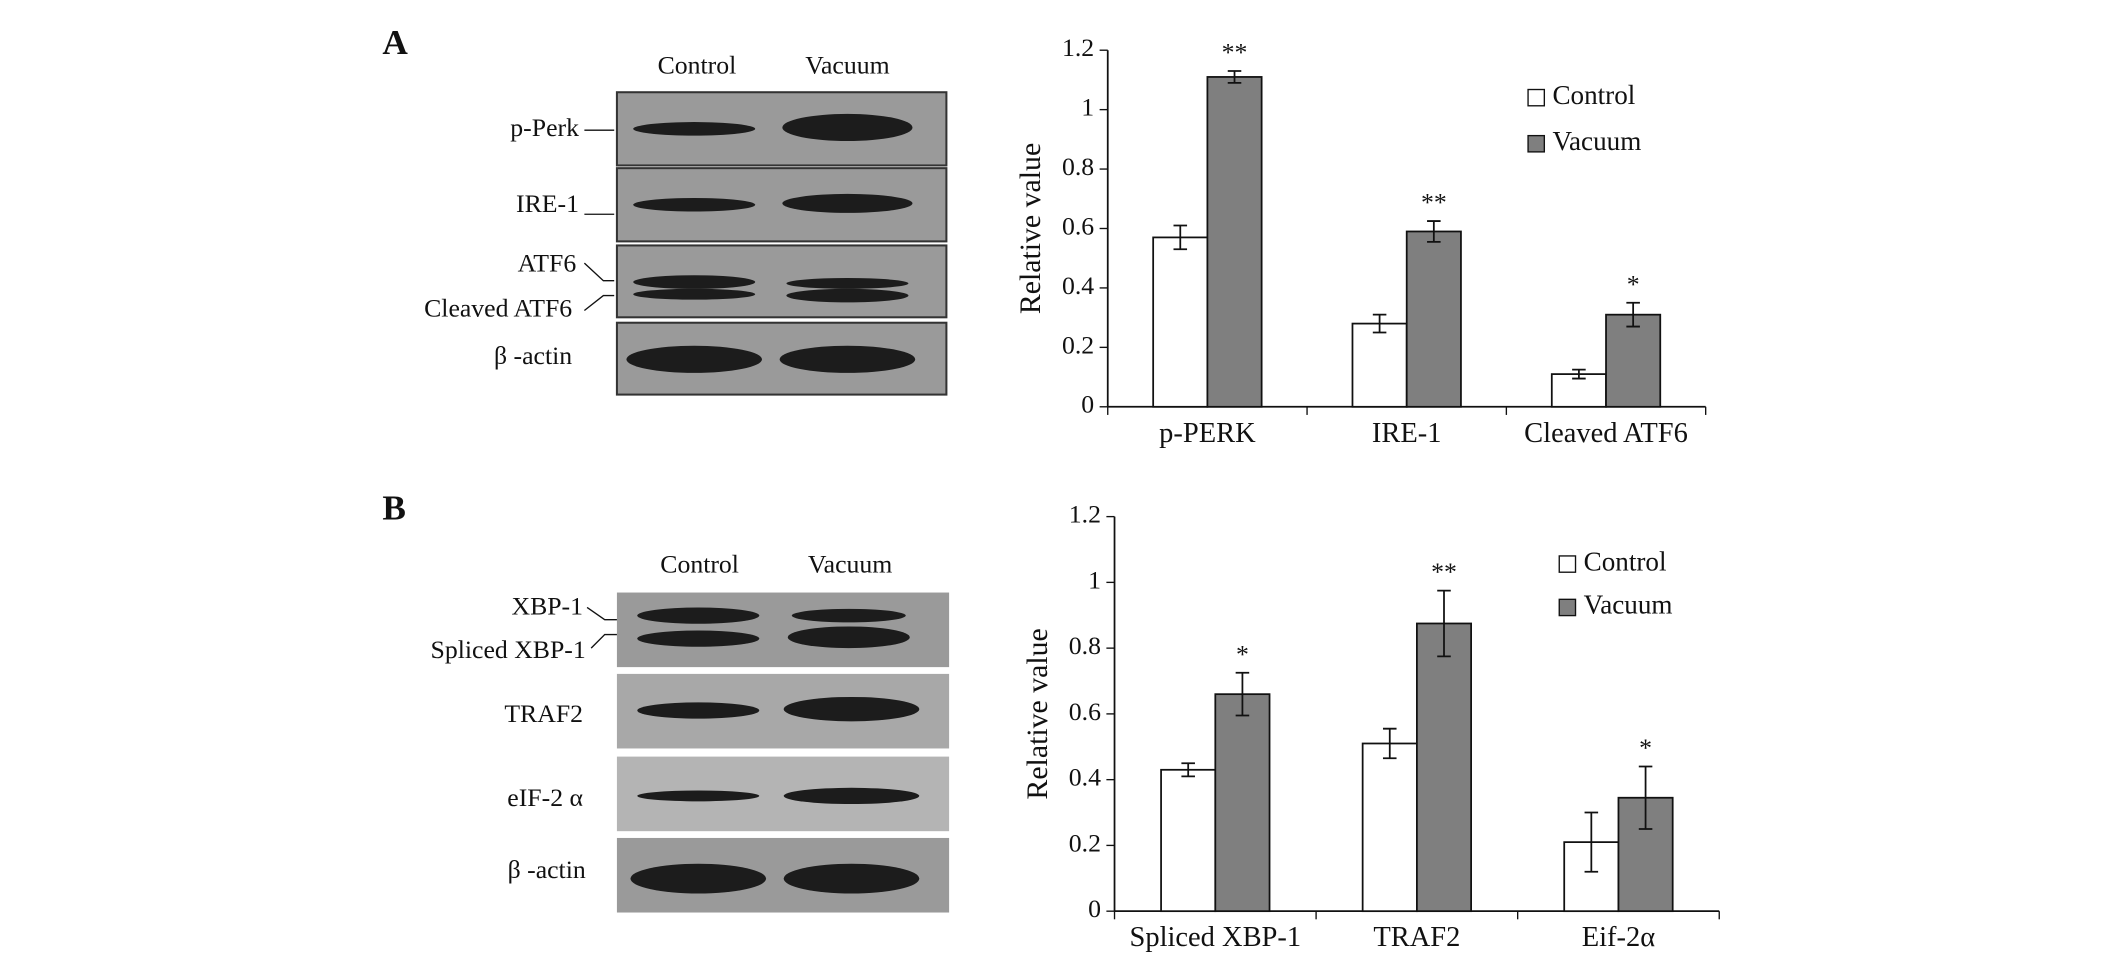 The height and width of the screenshot is (955, 2126). Describe the element at coordinates (1416, 937) in the screenshot. I see `x-tick-label: TRAF2` at that location.